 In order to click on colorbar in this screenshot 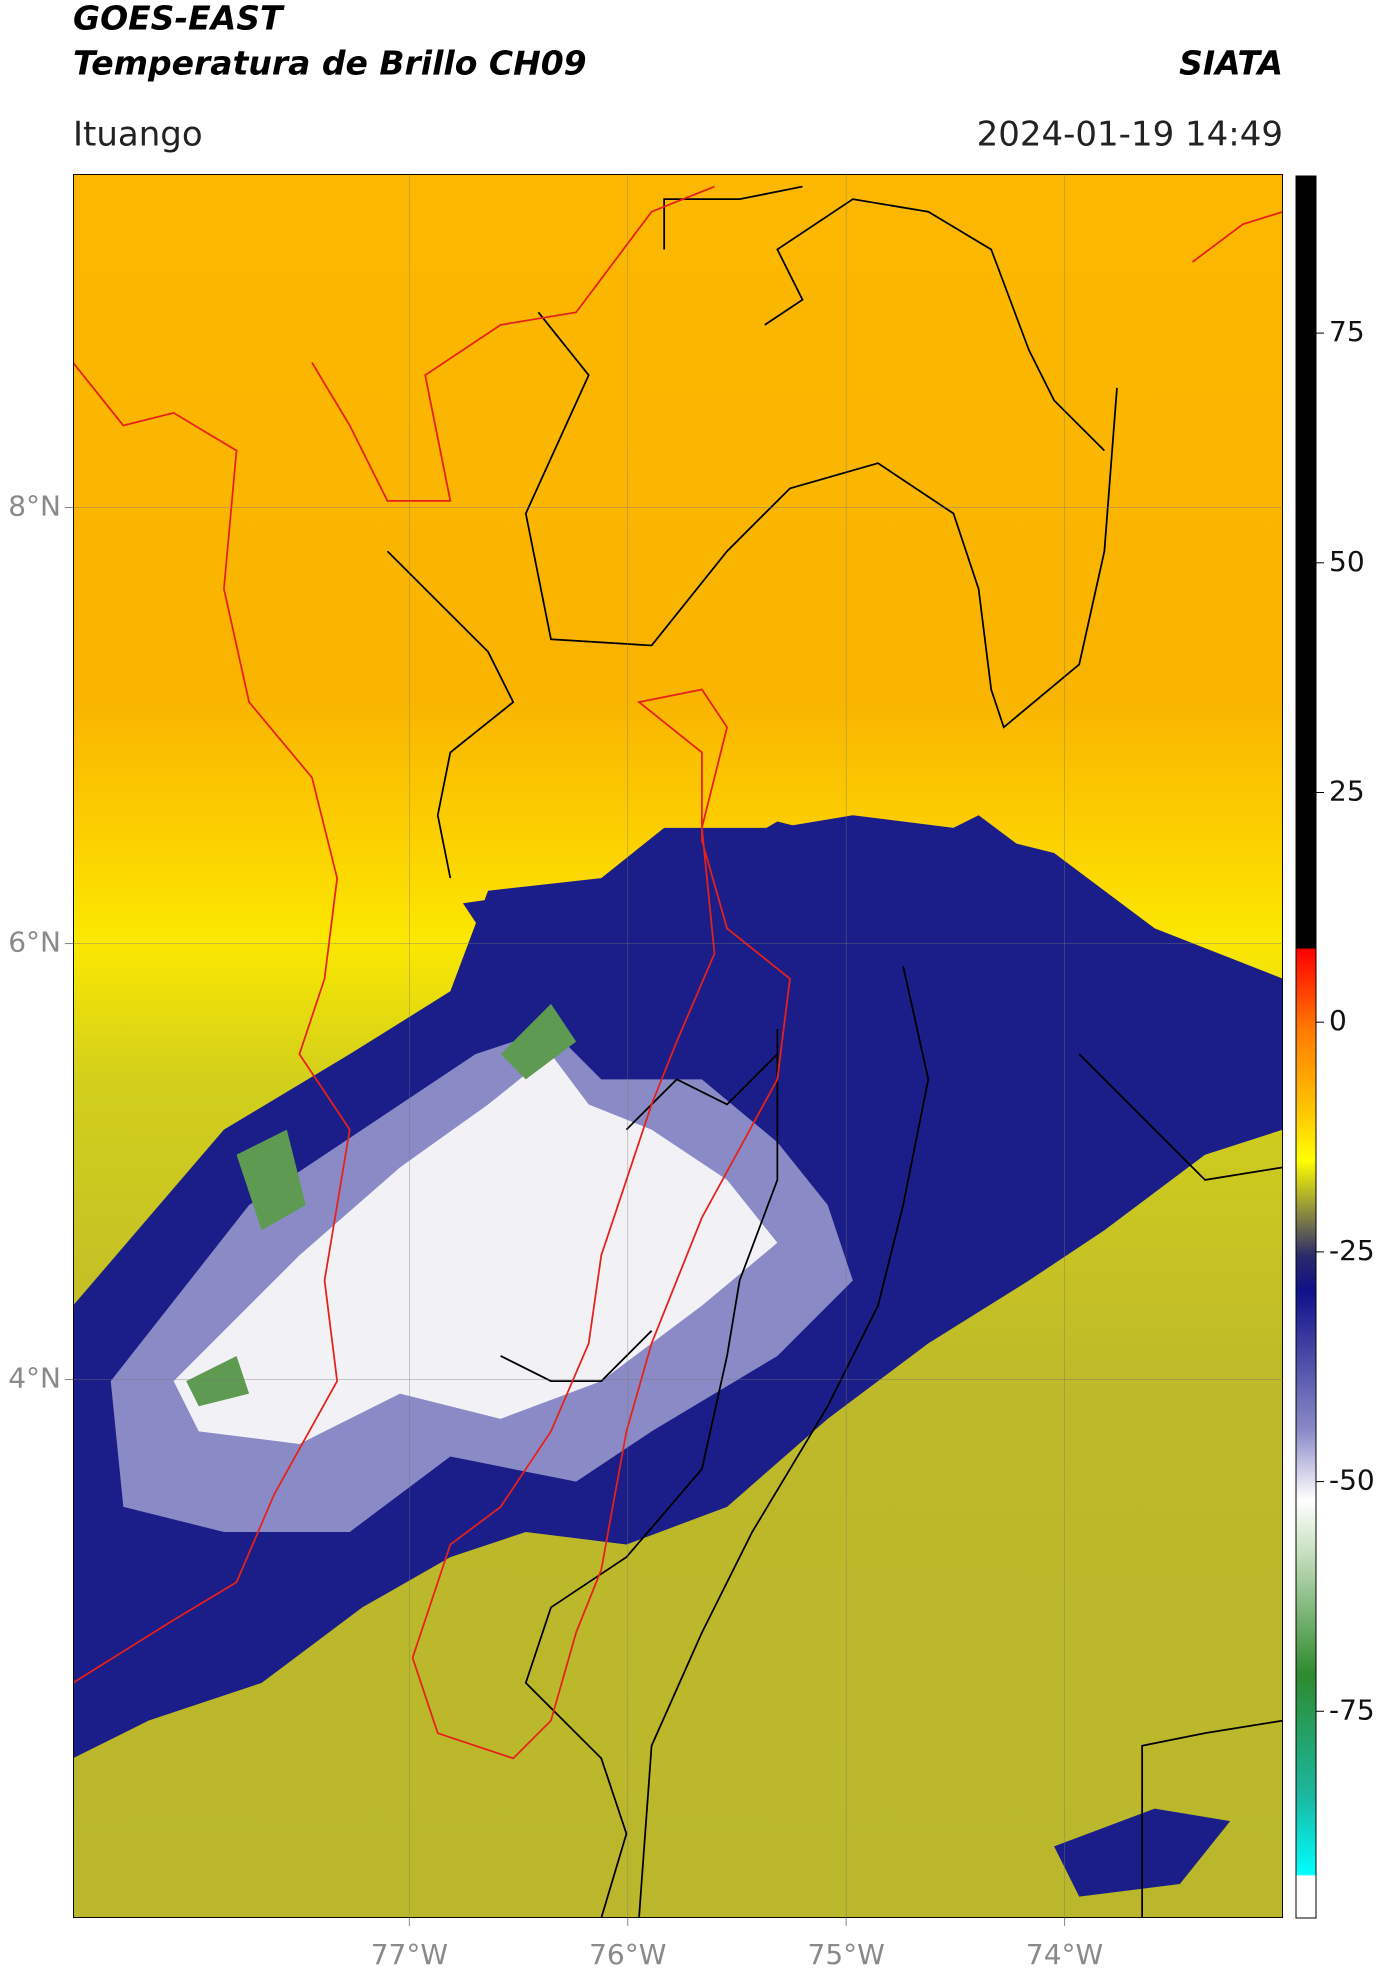, I will do `click(1306, 1047)`.